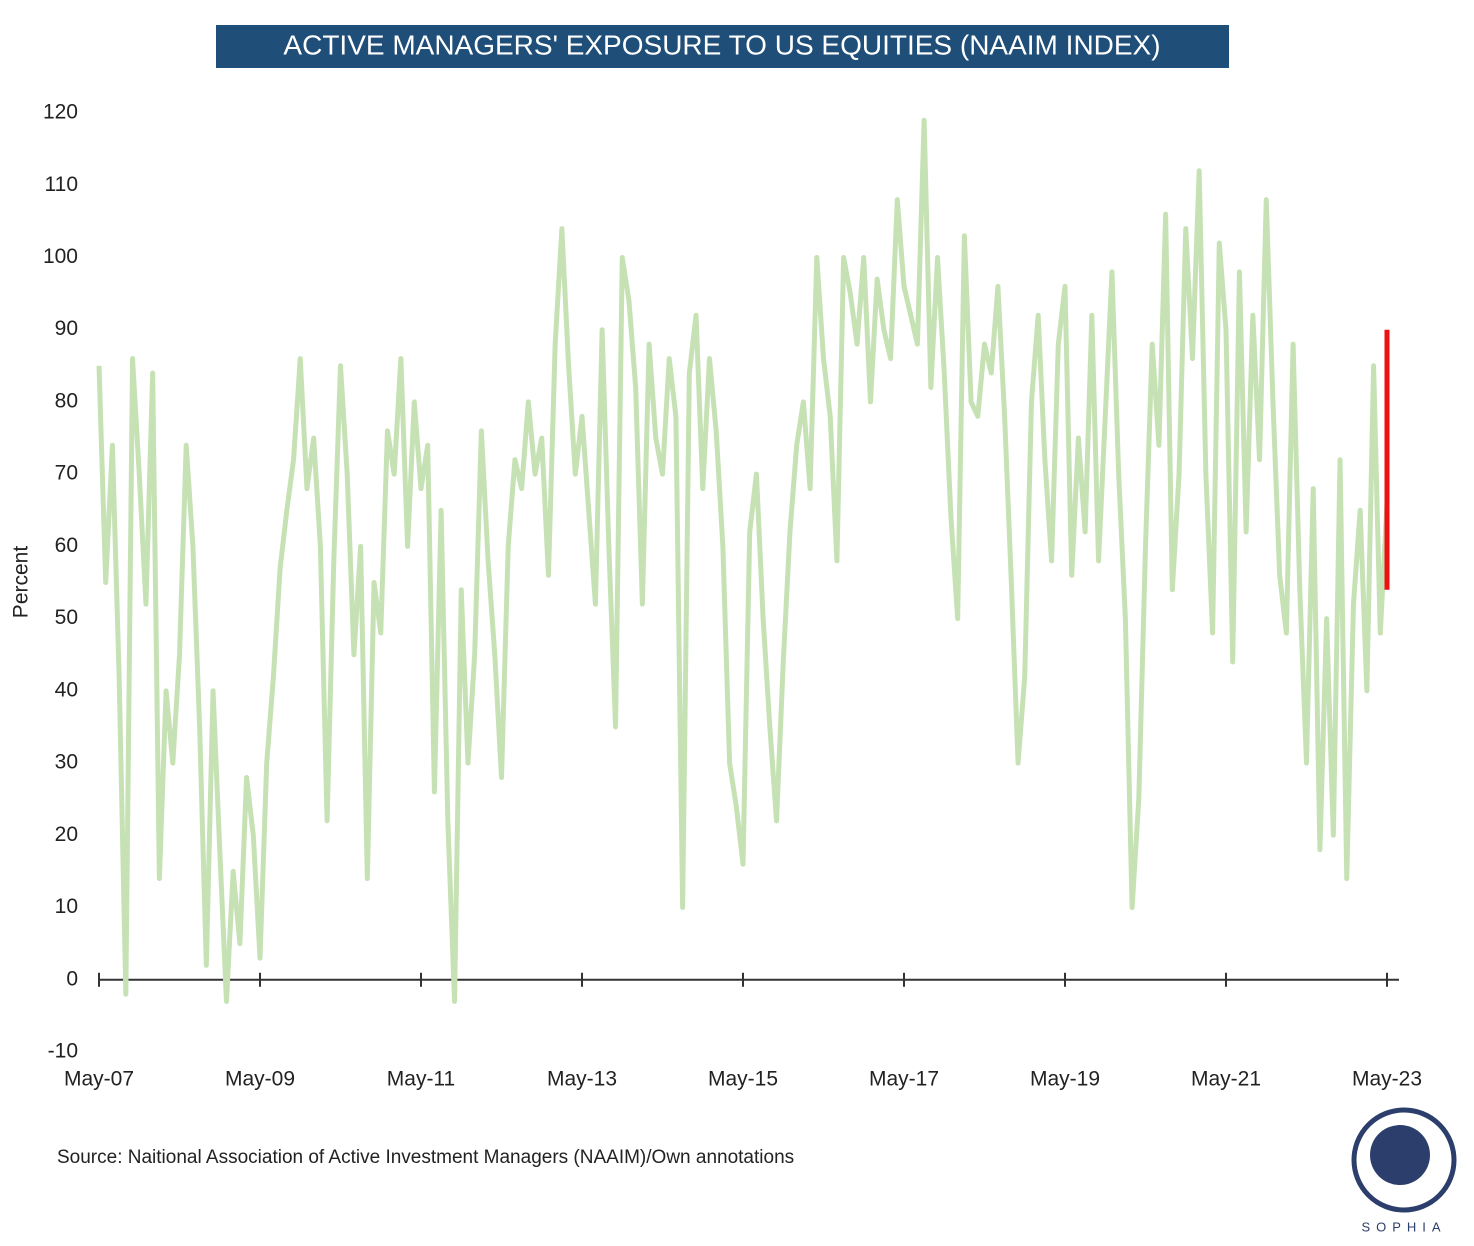 The width and height of the screenshot is (1474, 1246). I want to click on x-tick-label: May-09, so click(260, 1079).